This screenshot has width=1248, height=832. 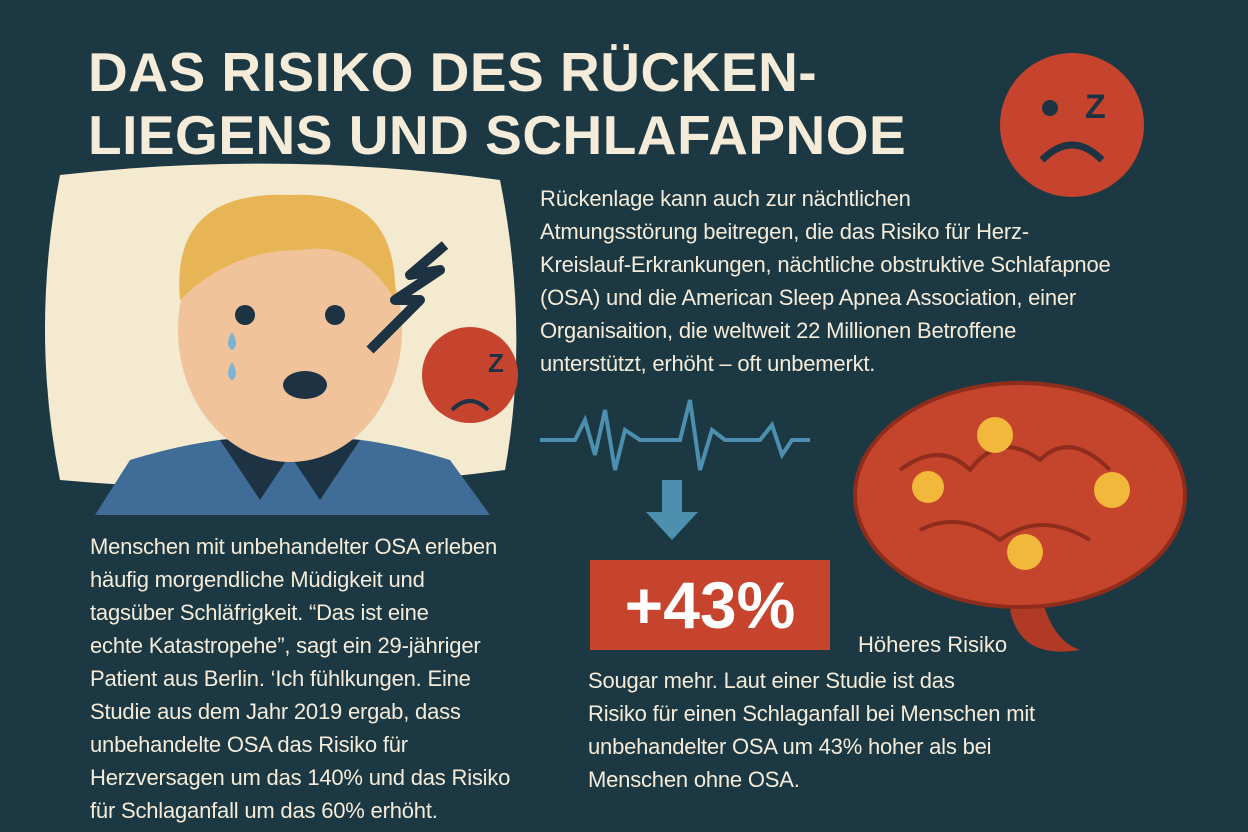 I want to click on title-line: DAS RISIKO DES RÜCKEN-, so click(x=453, y=72).